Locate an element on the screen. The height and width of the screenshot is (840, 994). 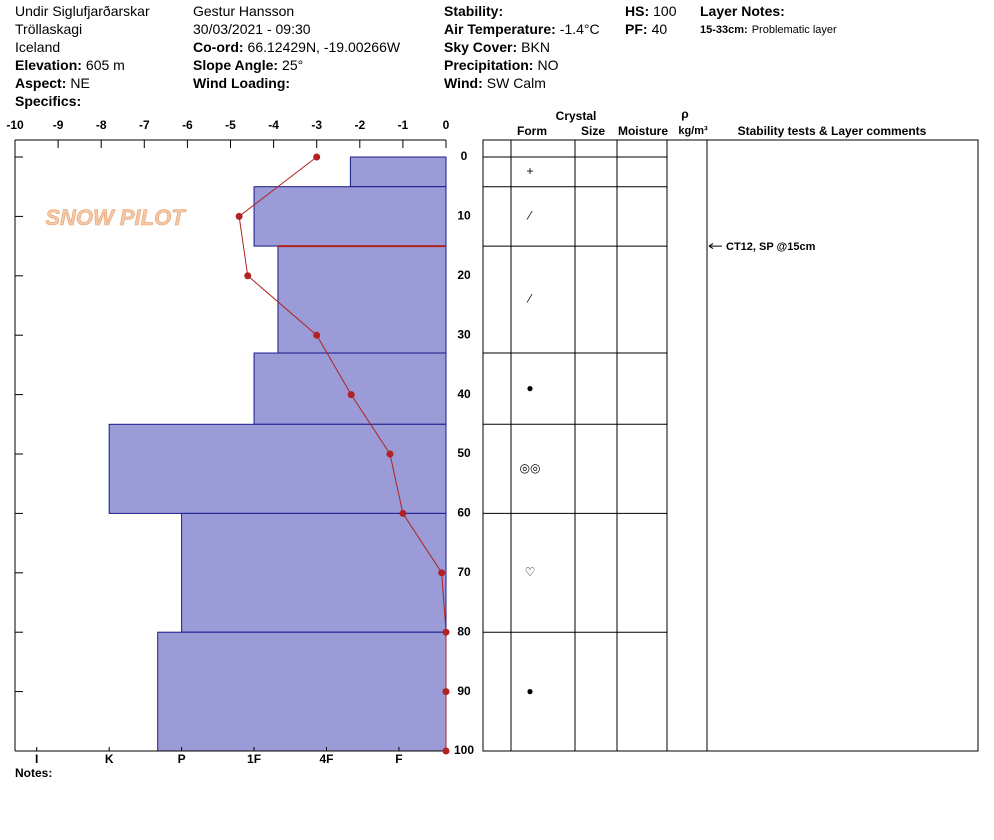
test-comment: CT12, SP @15cm is located at coordinates (771, 247).